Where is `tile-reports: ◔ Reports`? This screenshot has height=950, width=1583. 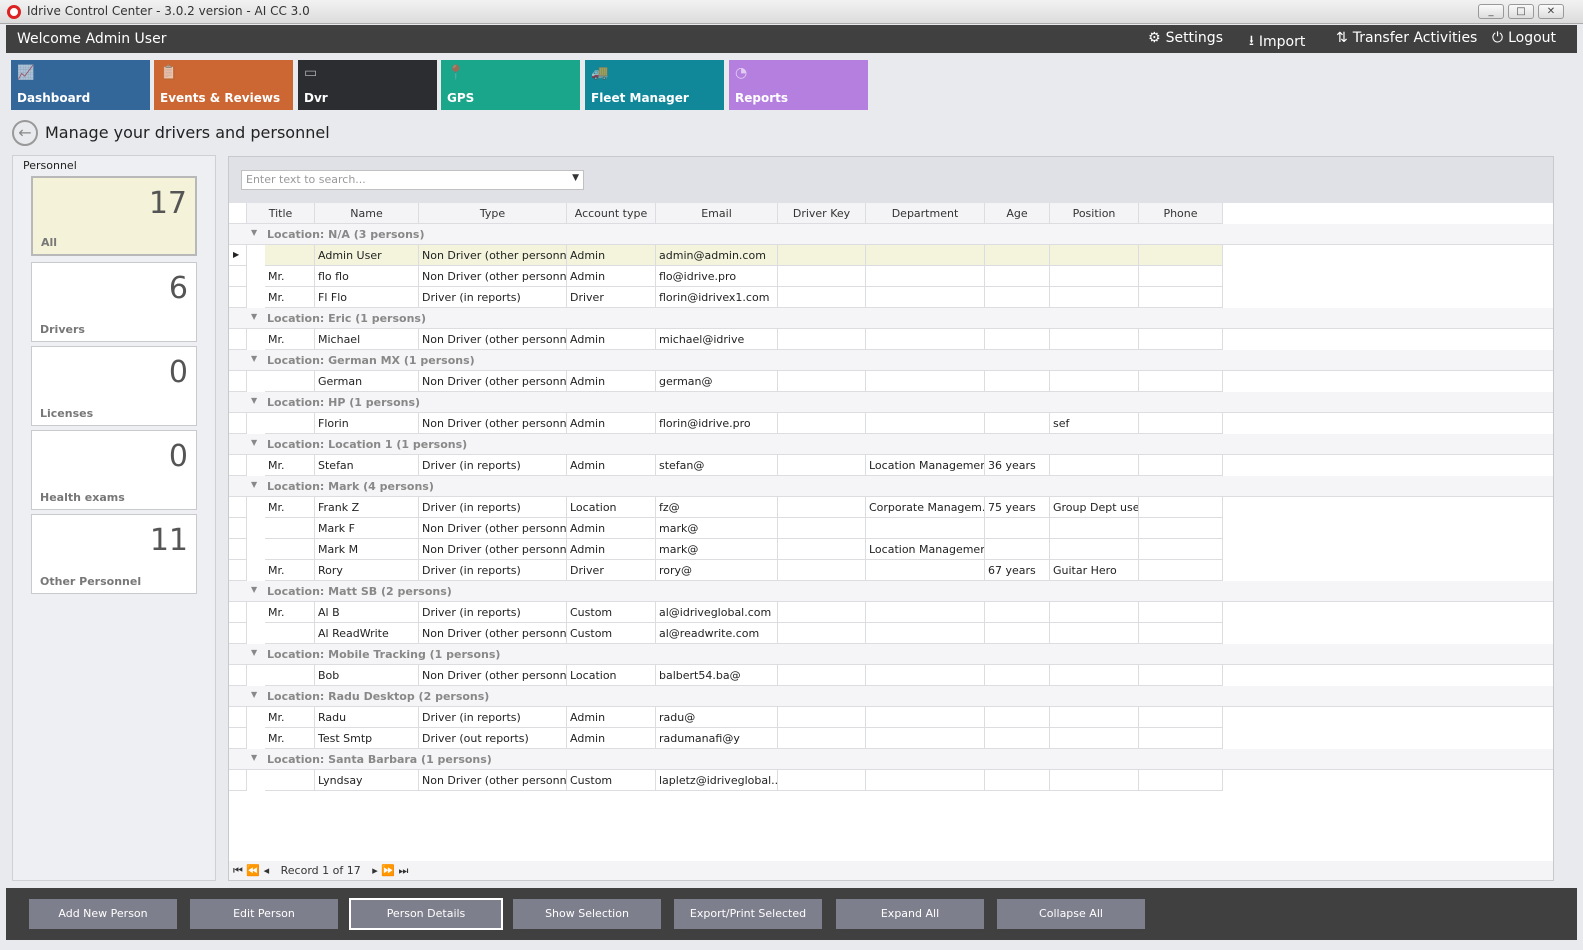 tile-reports: ◔ Reports is located at coordinates (798, 85).